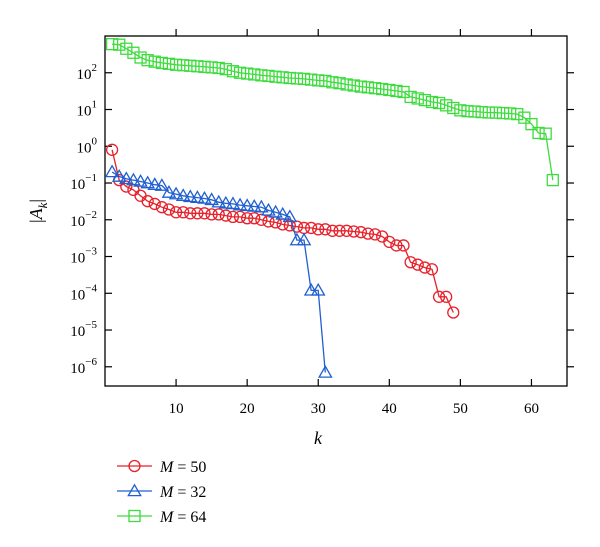 The image size is (600, 547). Describe the element at coordinates (83, 219) in the screenshot. I see `y-tick-labels: 10⁻⁶ 10⁻⁵ 10⁻⁴ 10⁻³ 10⁻² 10⁻¹ 10⁰ 10¹ 10²` at that location.